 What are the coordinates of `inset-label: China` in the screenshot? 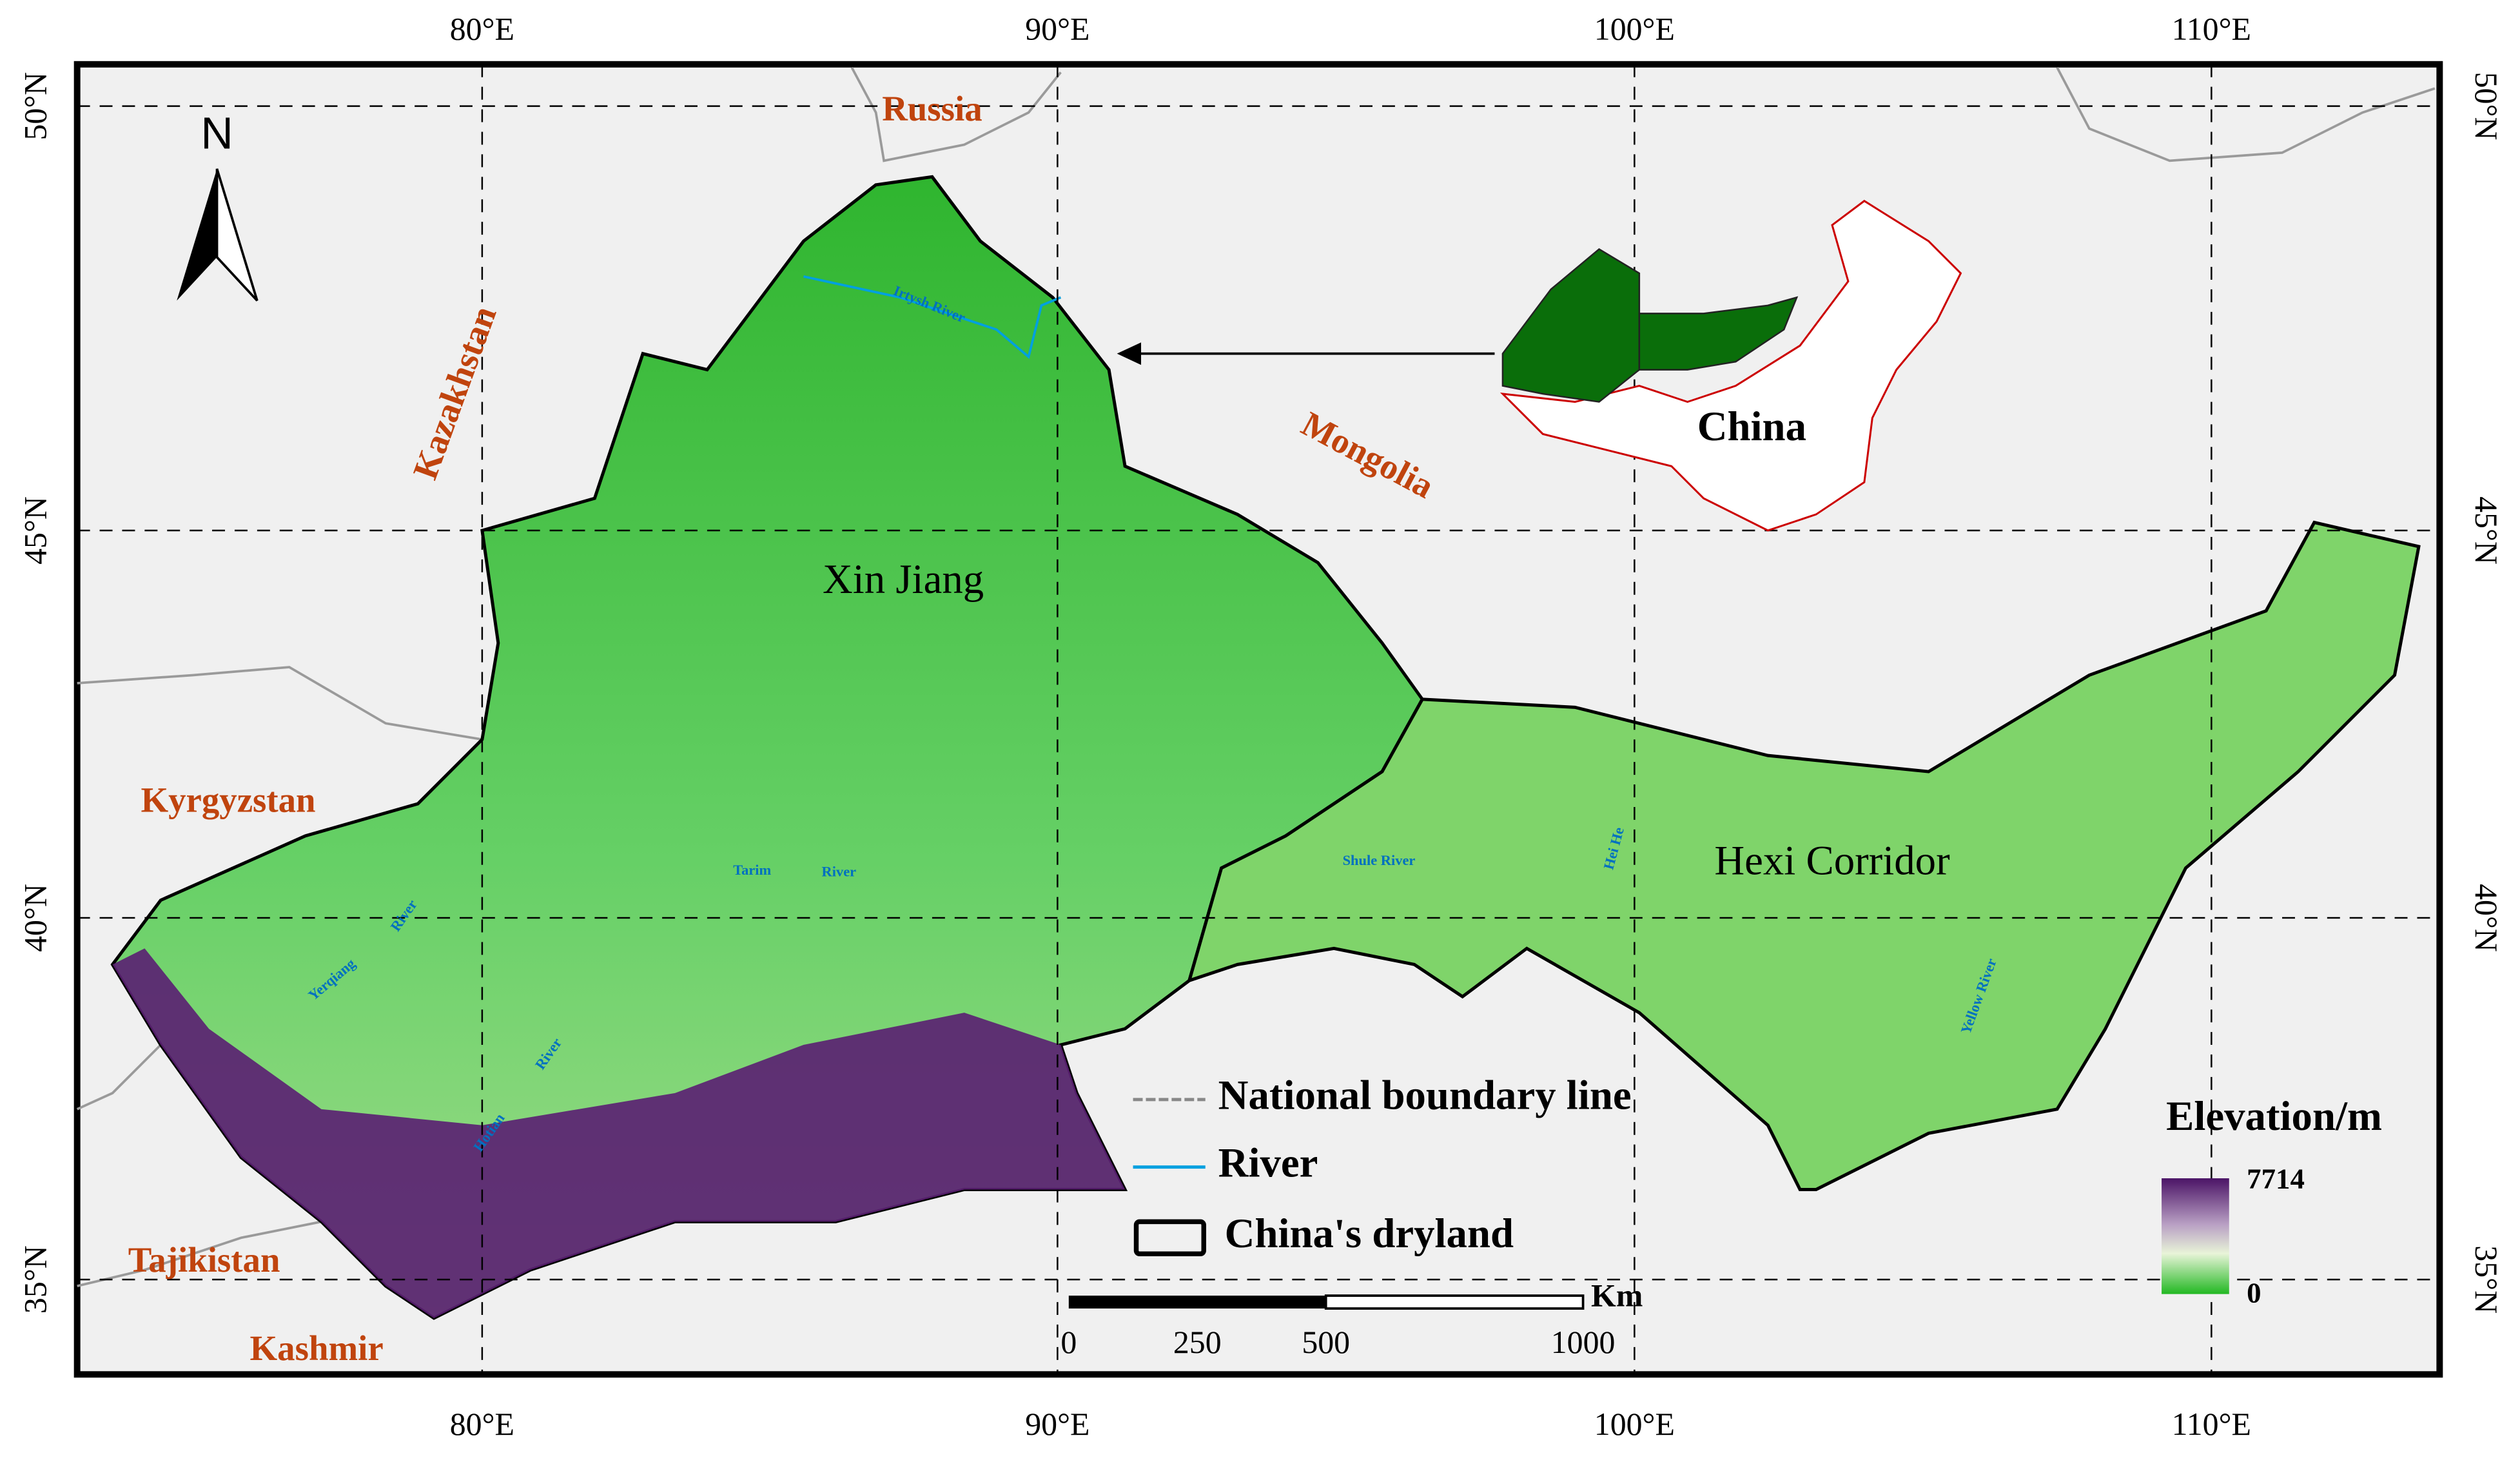 It's located at (1751, 426).